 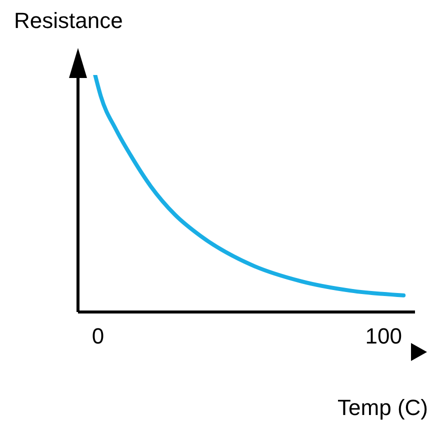 I want to click on x-tick-label: 0, so click(x=98, y=336).